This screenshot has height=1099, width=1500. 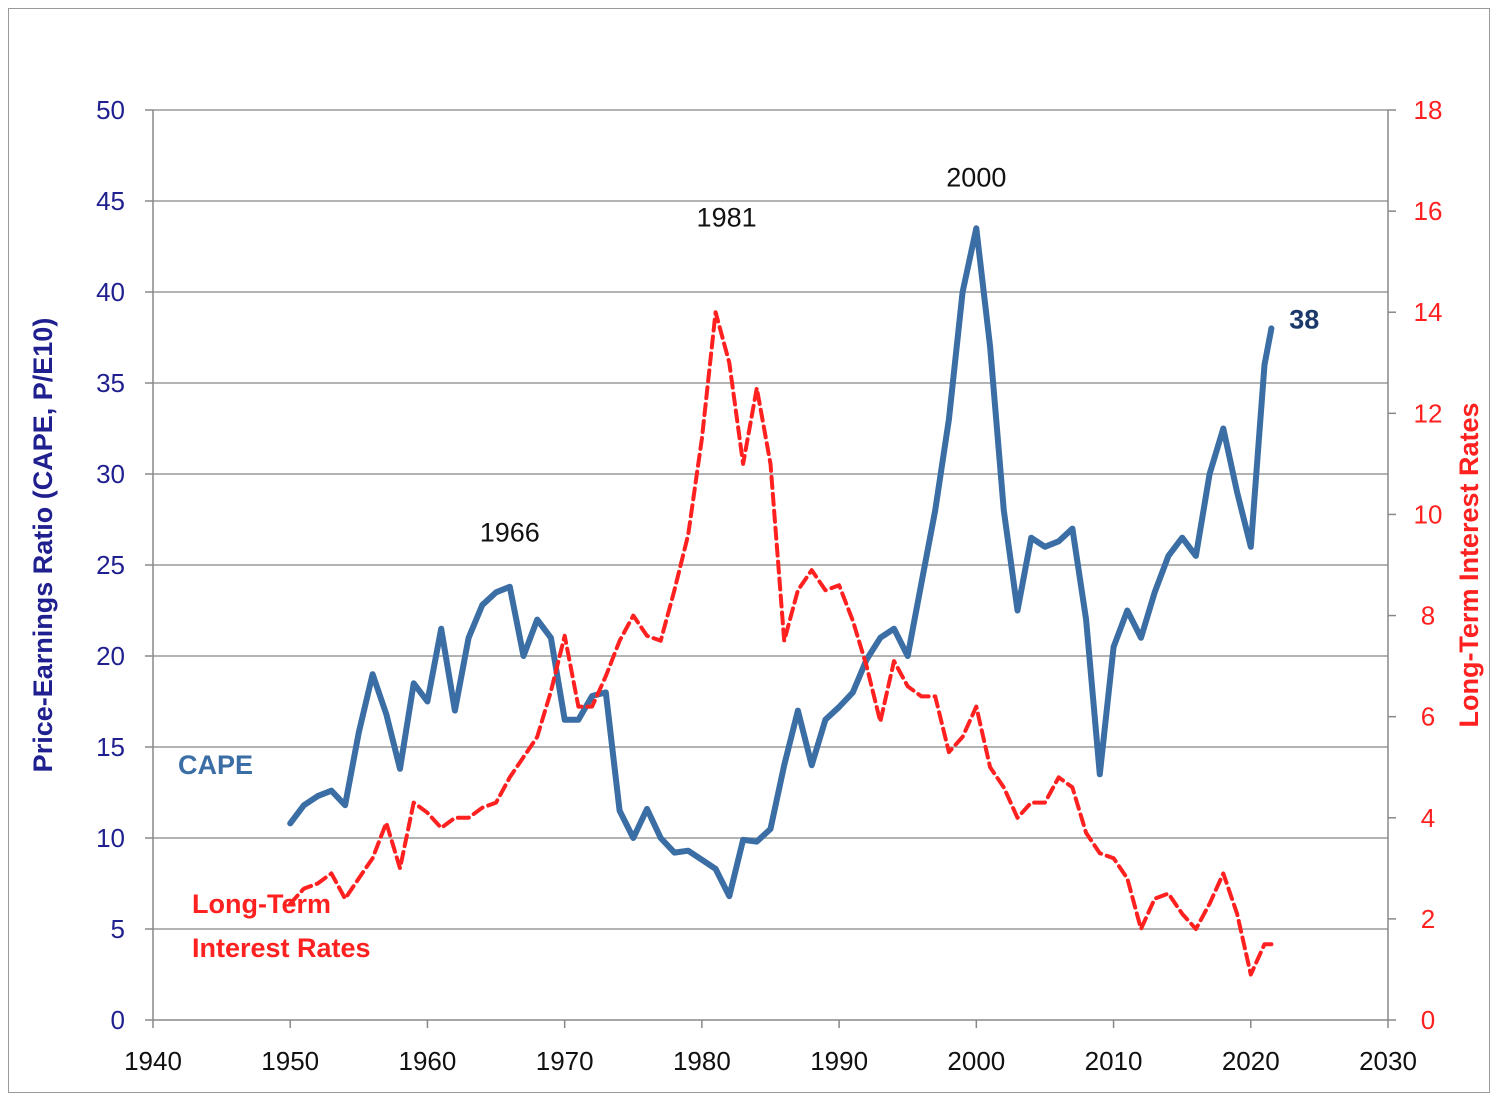 I want to click on right-axis-ticks: 0 2 4 6 8 10 12 14 16 18, so click(x=1415, y=565).